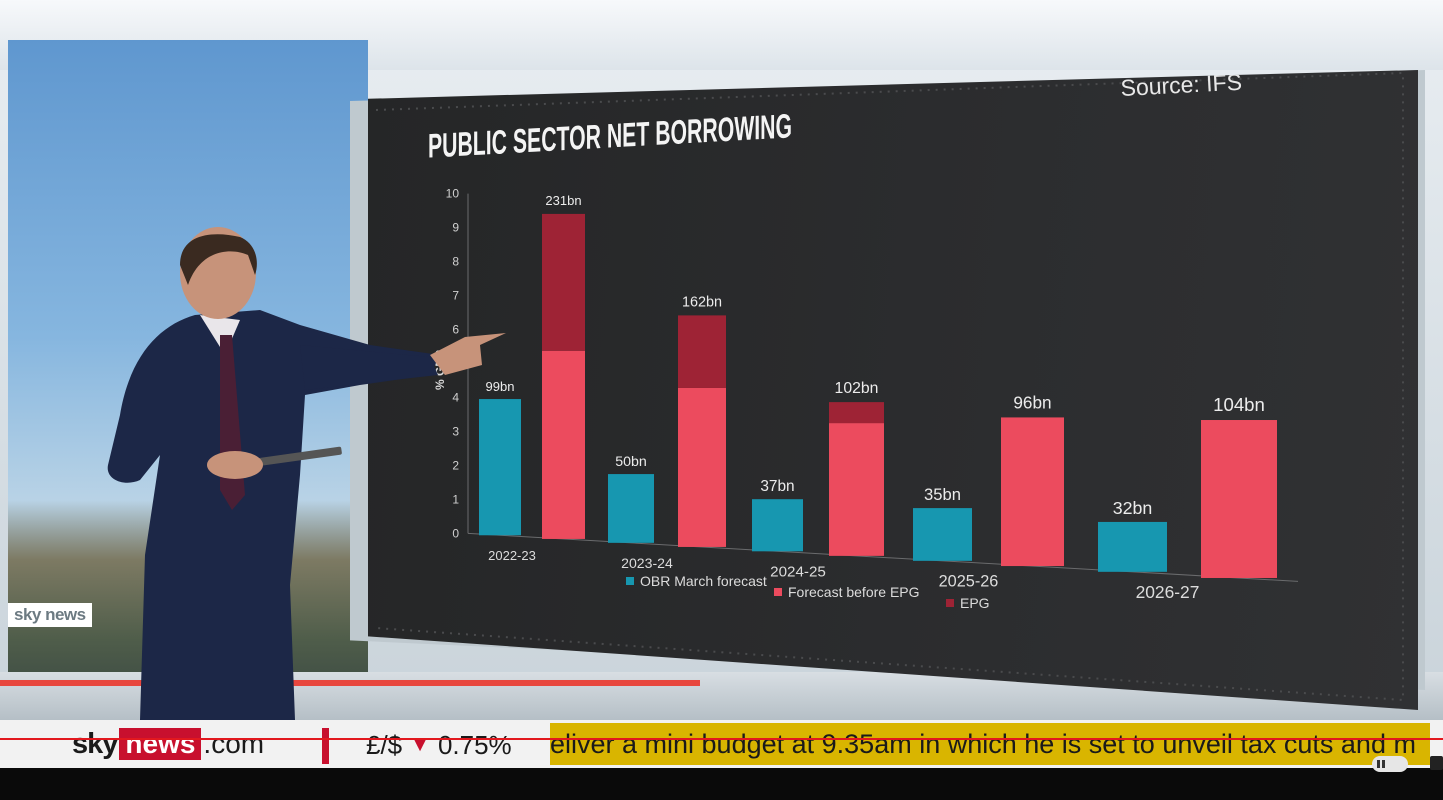 This screenshot has width=1443, height=800. I want to click on tablet, so click(296, 456).